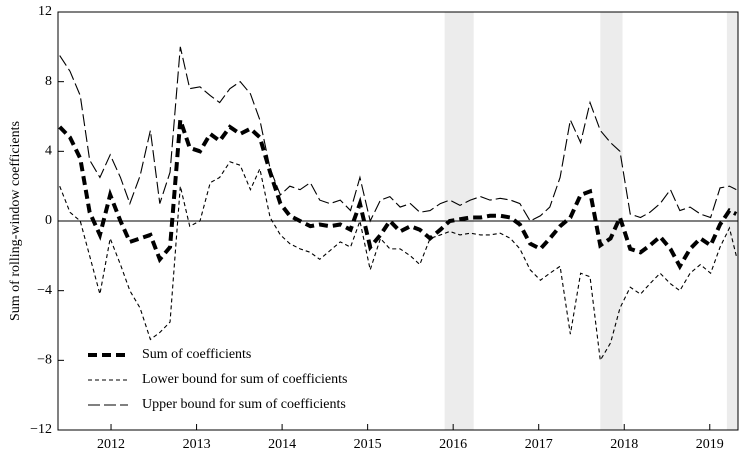  Describe the element at coordinates (282, 444) in the screenshot. I see `x-tick-label: 2014` at that location.